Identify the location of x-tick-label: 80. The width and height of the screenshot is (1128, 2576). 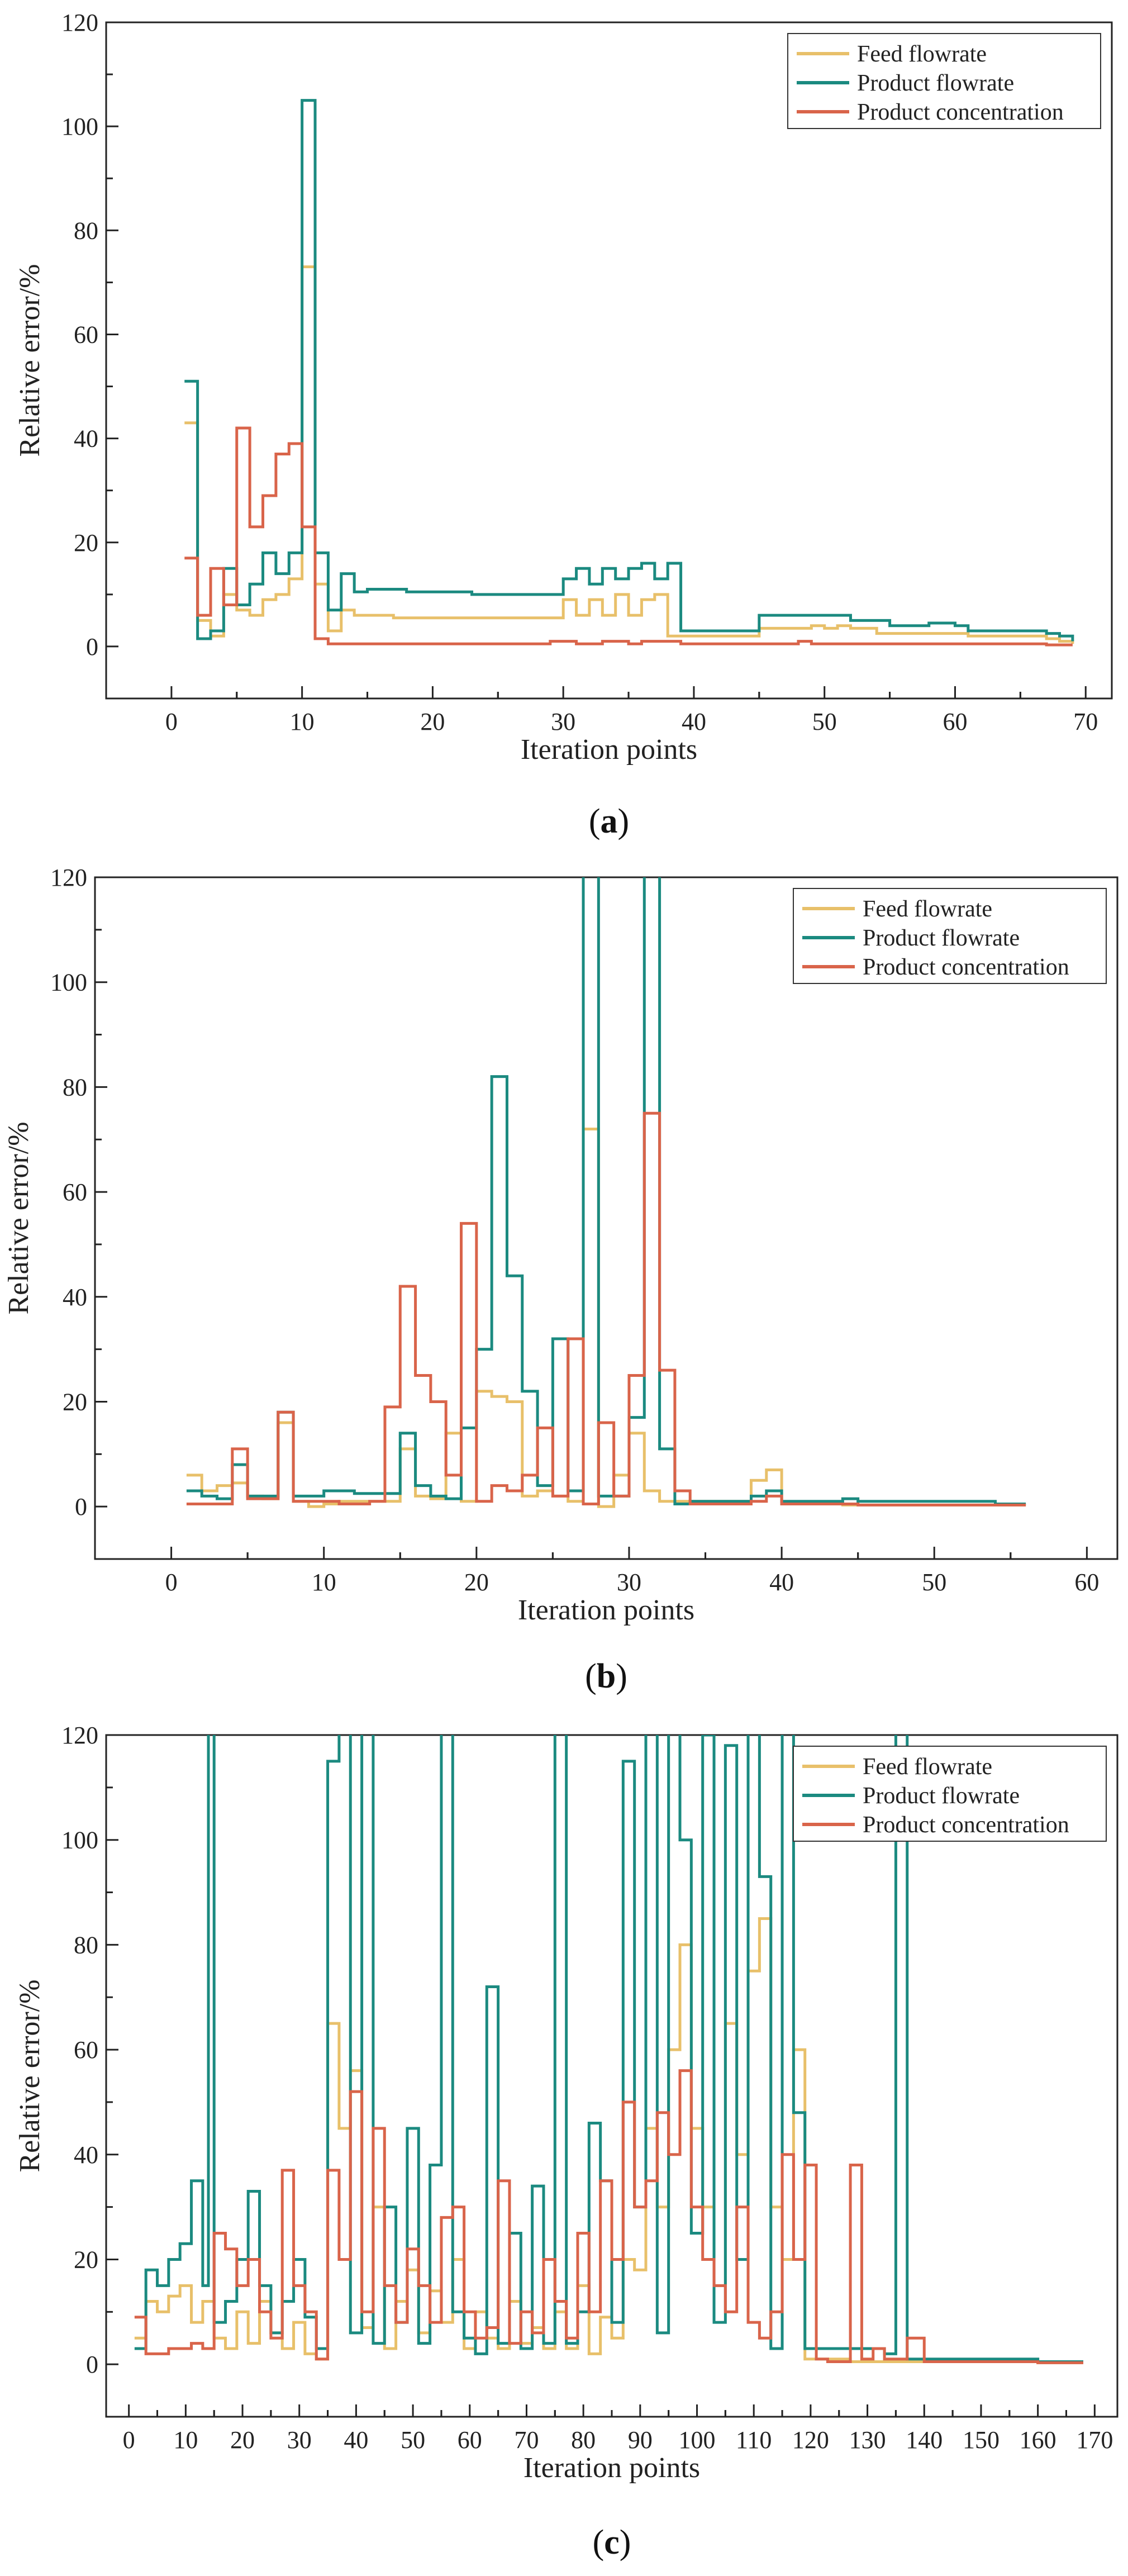
(583, 2440).